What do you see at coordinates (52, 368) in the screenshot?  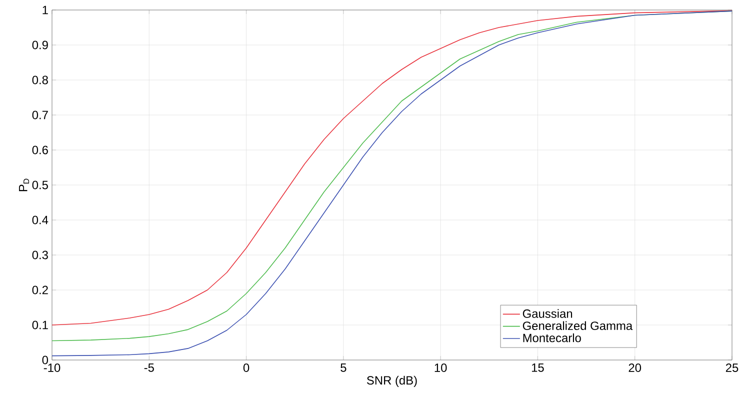 I see `x-tick-label: -10` at bounding box center [52, 368].